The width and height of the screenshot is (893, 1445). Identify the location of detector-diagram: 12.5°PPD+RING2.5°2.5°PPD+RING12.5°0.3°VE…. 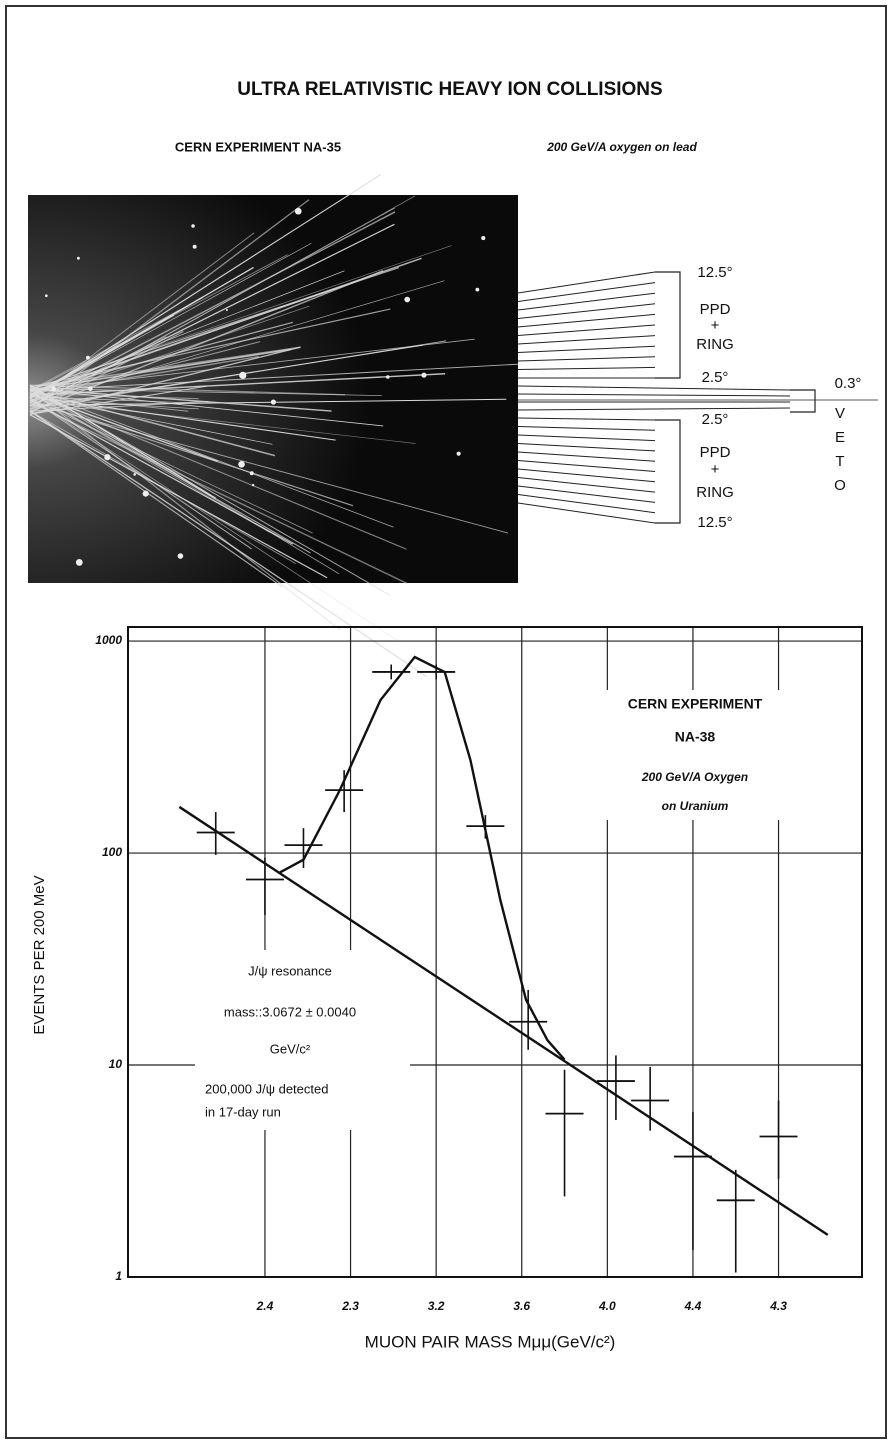
(697, 397).